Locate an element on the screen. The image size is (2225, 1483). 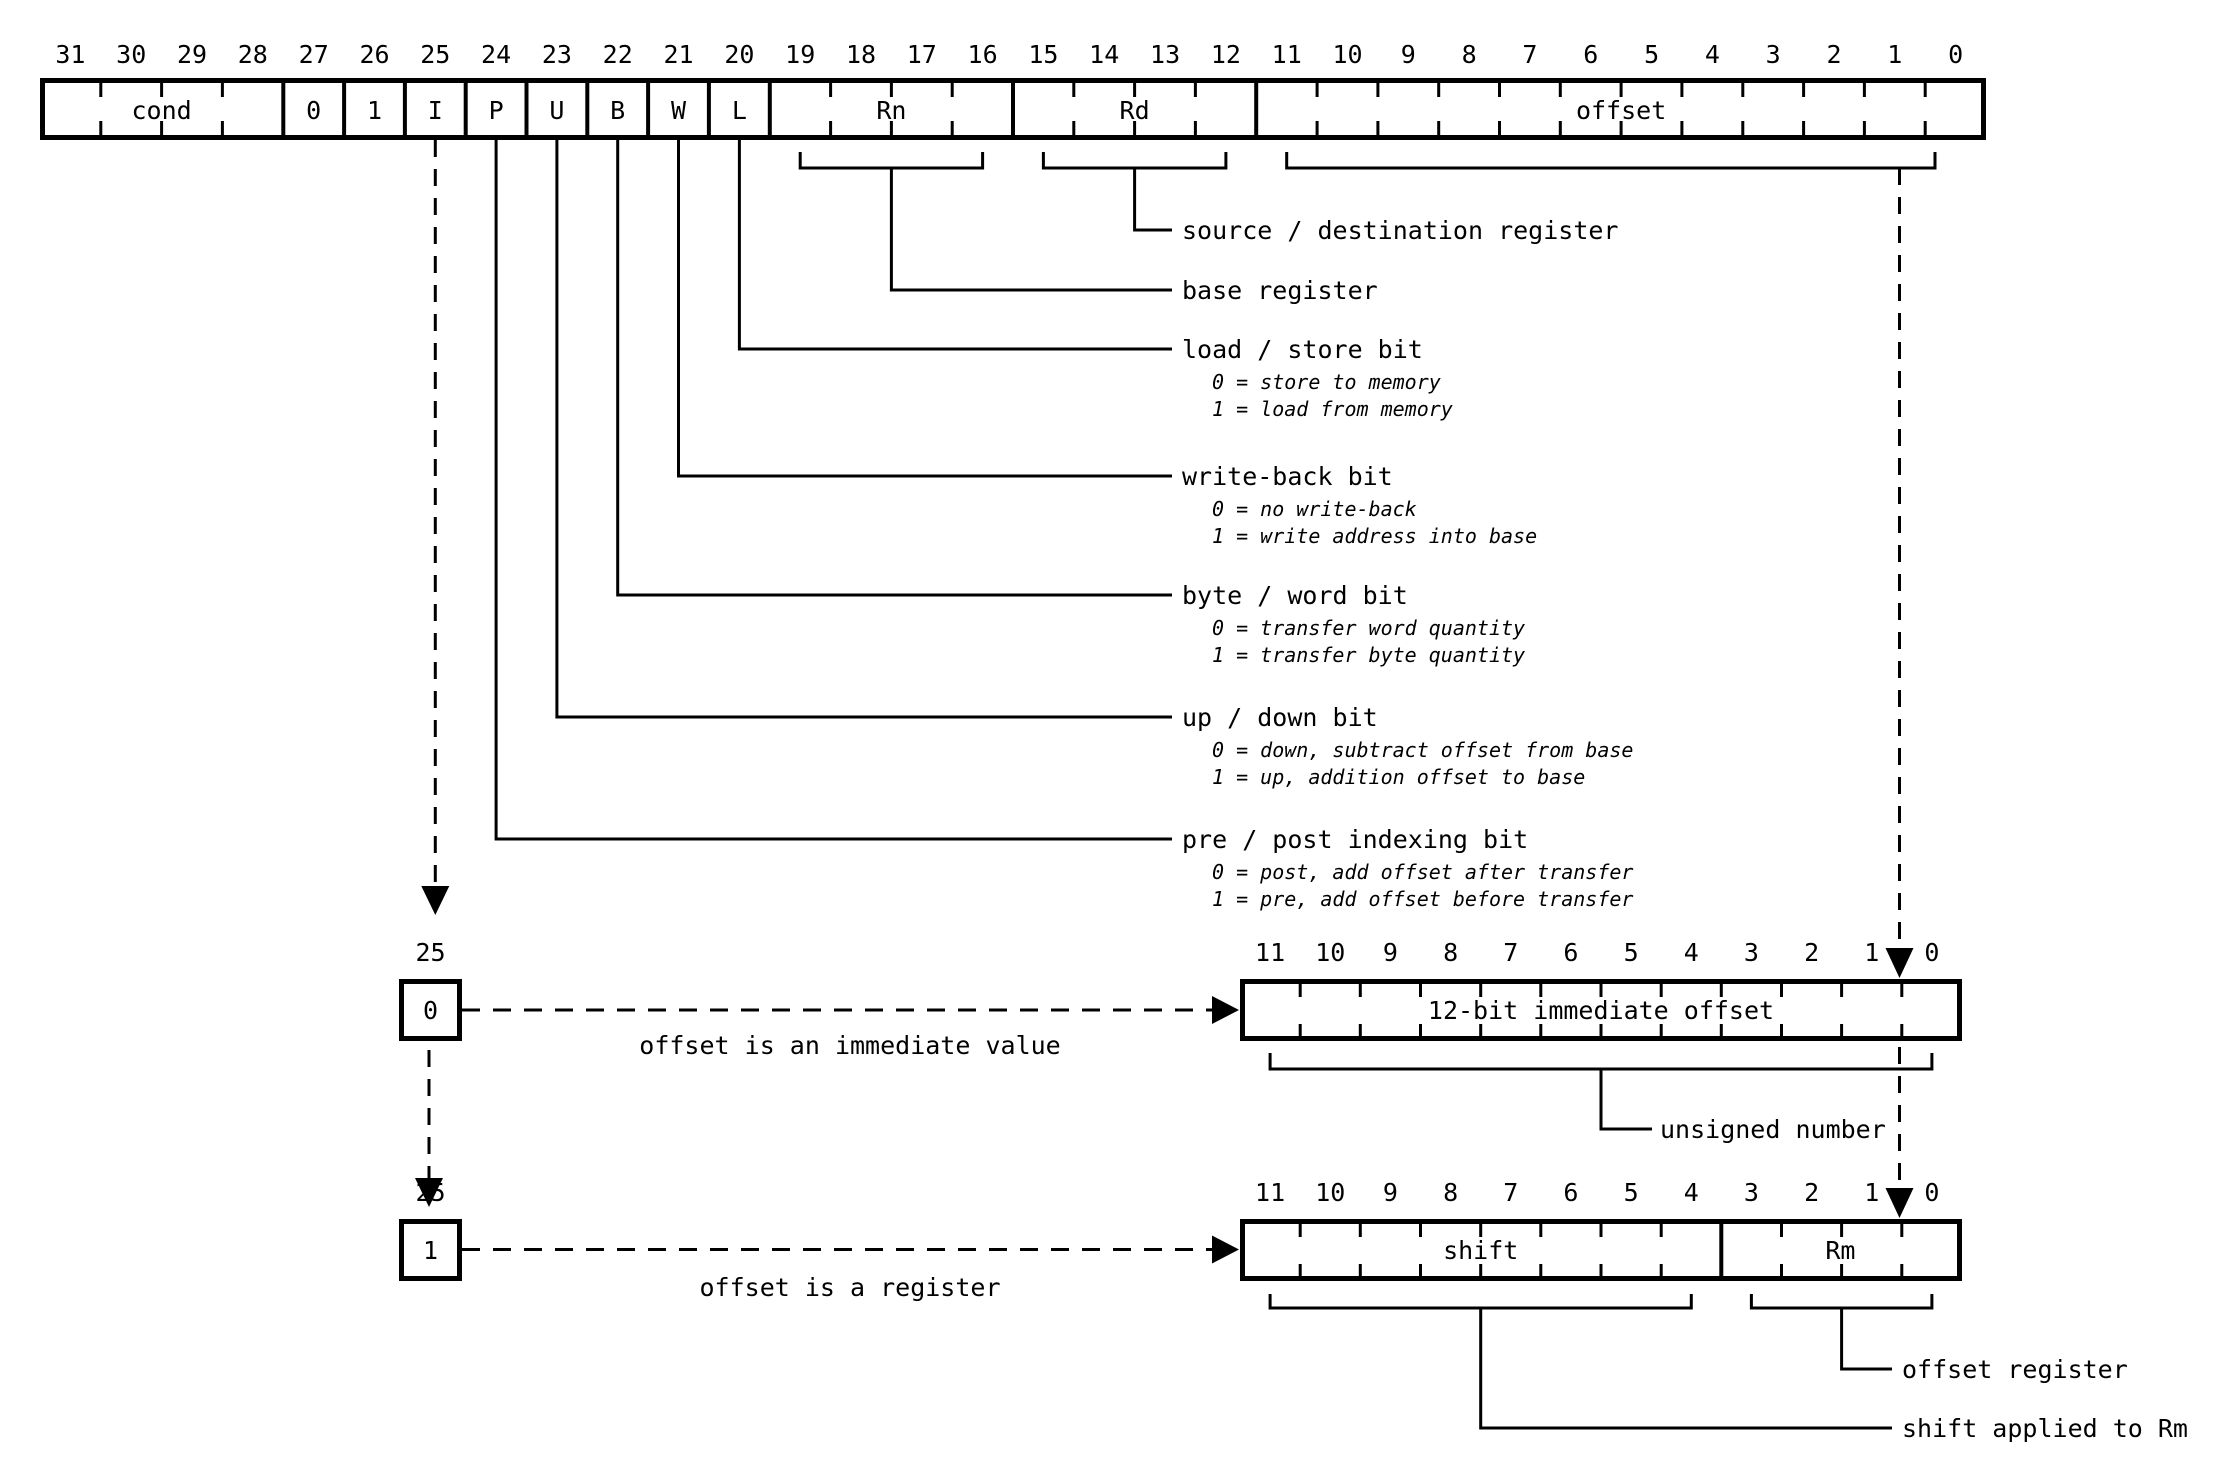
rn-line is located at coordinates (1030, 230).